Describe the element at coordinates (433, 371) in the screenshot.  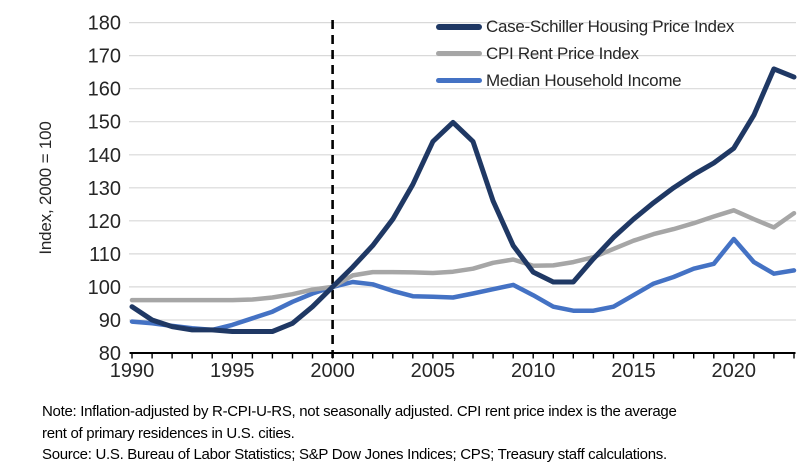
I see `x-tick-label: 2005` at that location.